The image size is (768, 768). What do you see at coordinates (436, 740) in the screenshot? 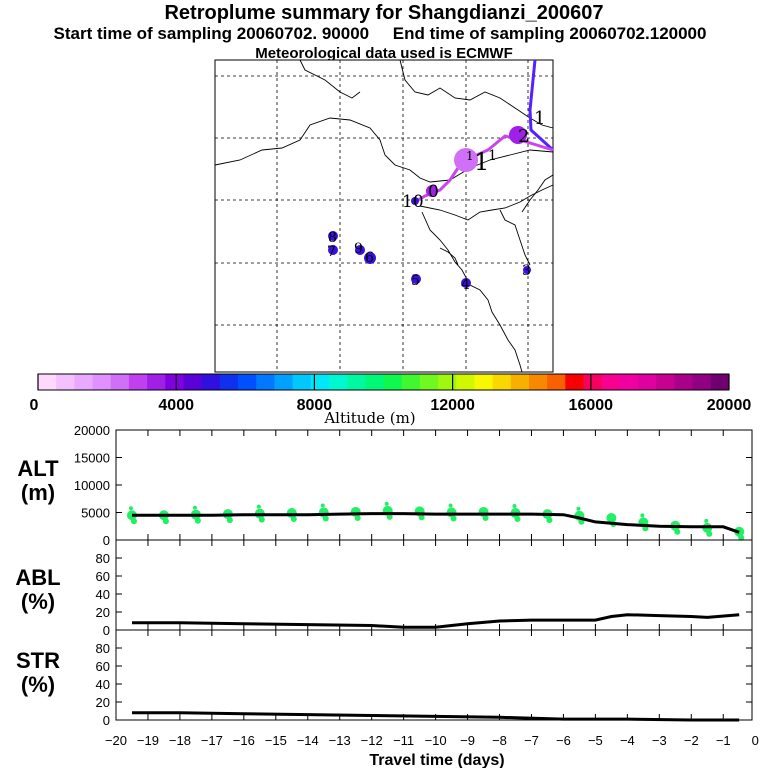
I see `x-tick-label: −10` at bounding box center [436, 740].